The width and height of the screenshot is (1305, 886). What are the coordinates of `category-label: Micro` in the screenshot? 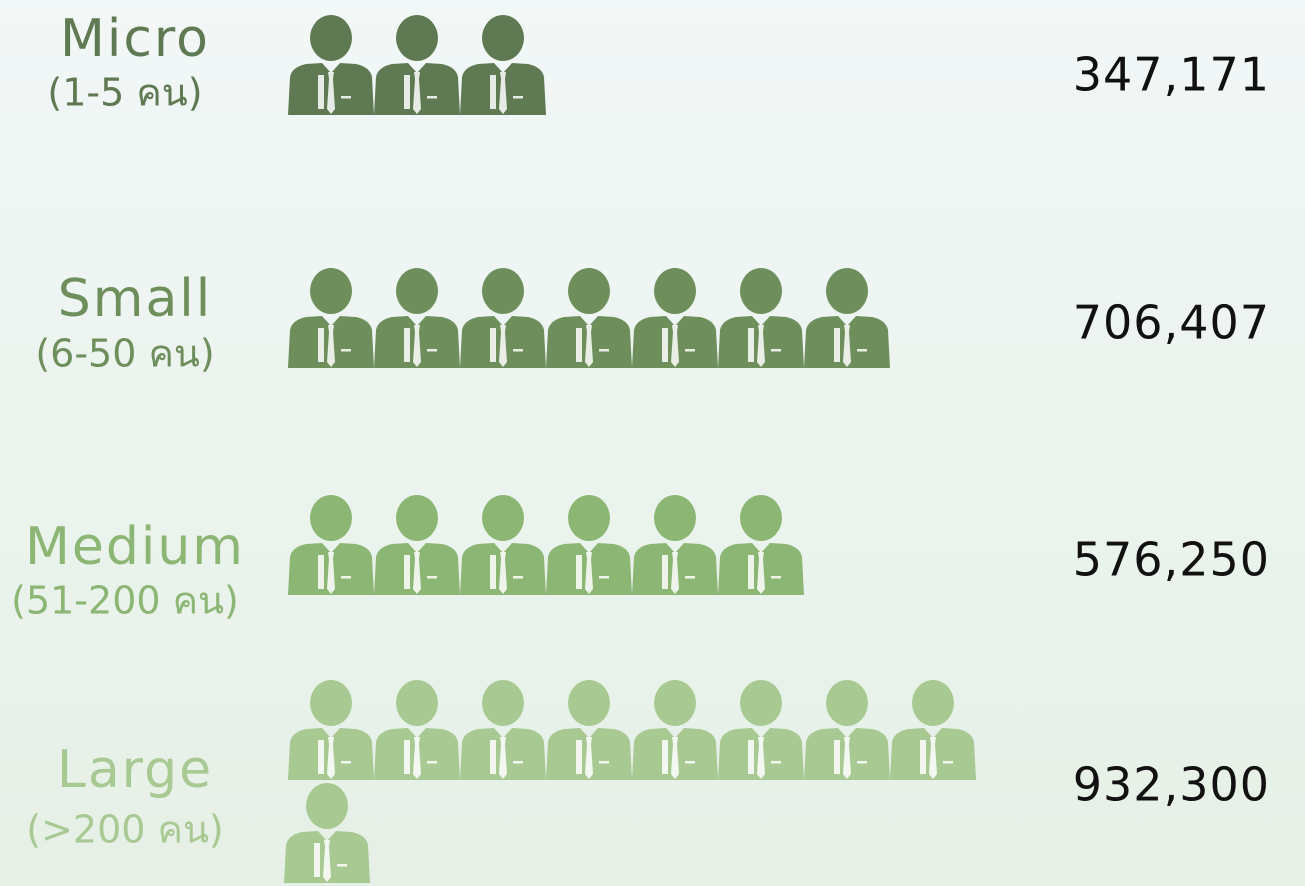 It's located at (135, 39).